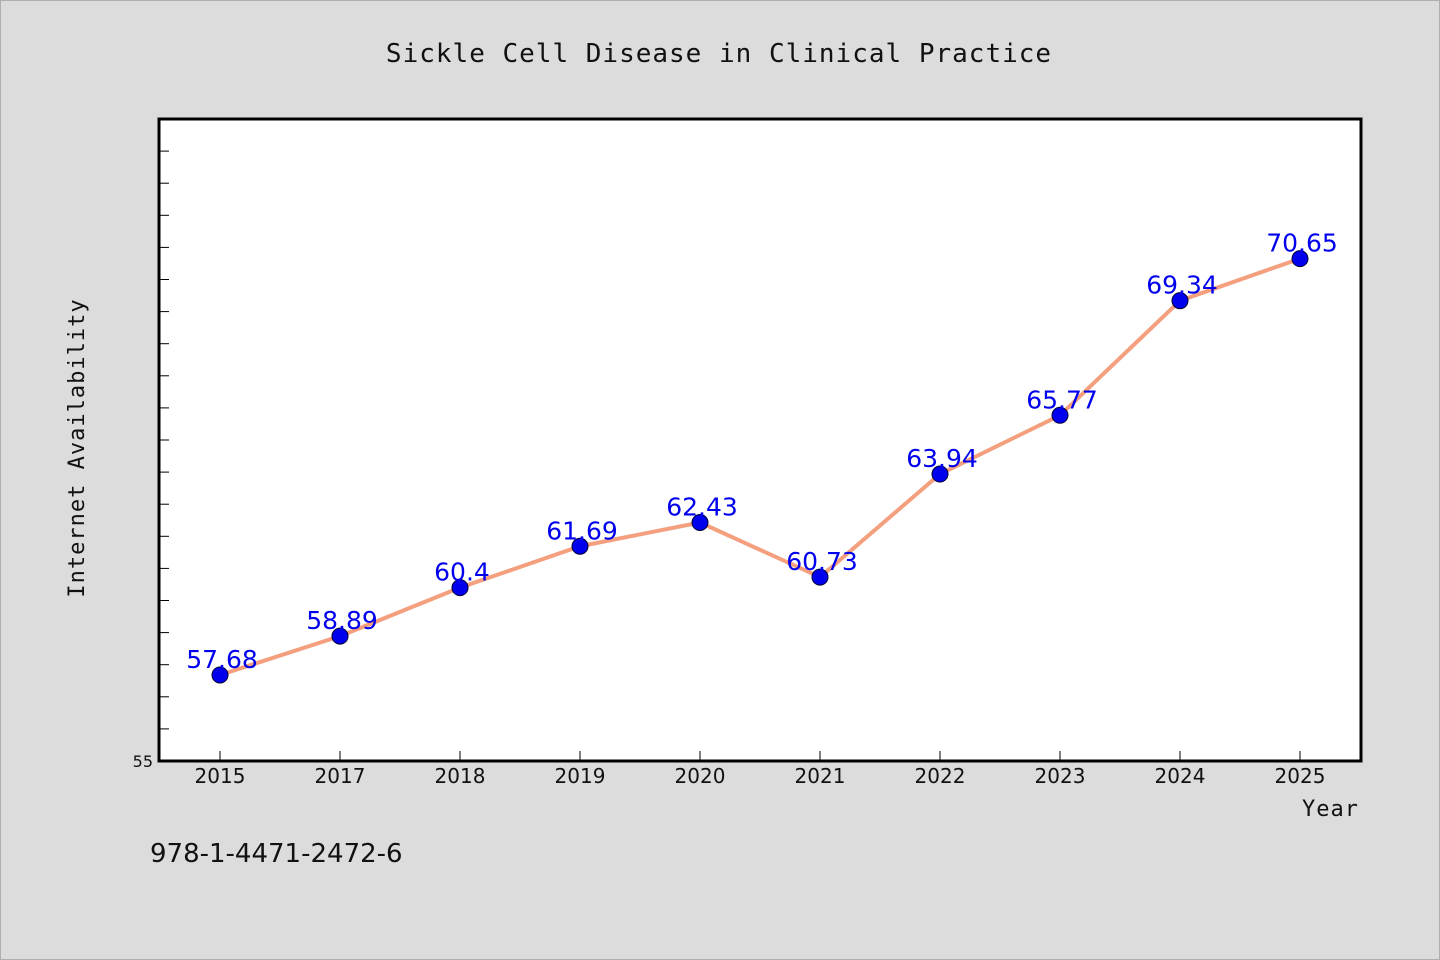 The height and width of the screenshot is (960, 1440). Describe the element at coordinates (1060, 776) in the screenshot. I see `x-tick-label: 2023` at that location.